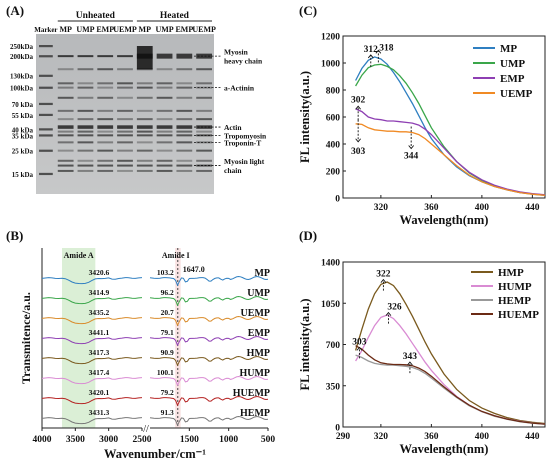  Describe the element at coordinates (23, 175) in the screenshot. I see `marker-label: 15 kDa` at that location.